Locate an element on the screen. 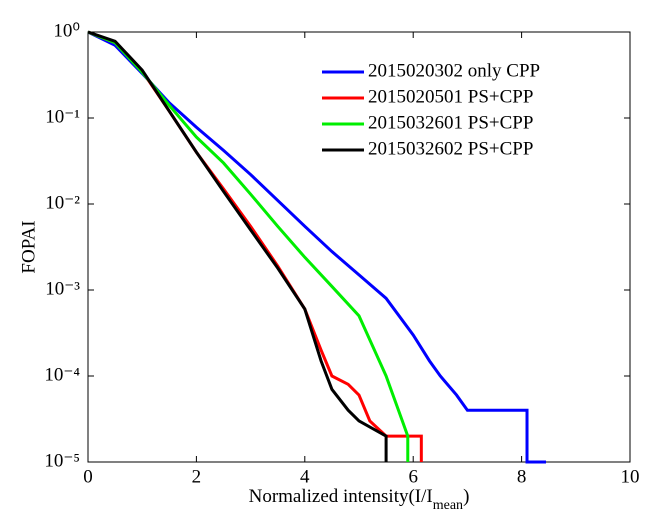 The width and height of the screenshot is (646, 519). y-axis-label: FOPAI is located at coordinates (28, 246).